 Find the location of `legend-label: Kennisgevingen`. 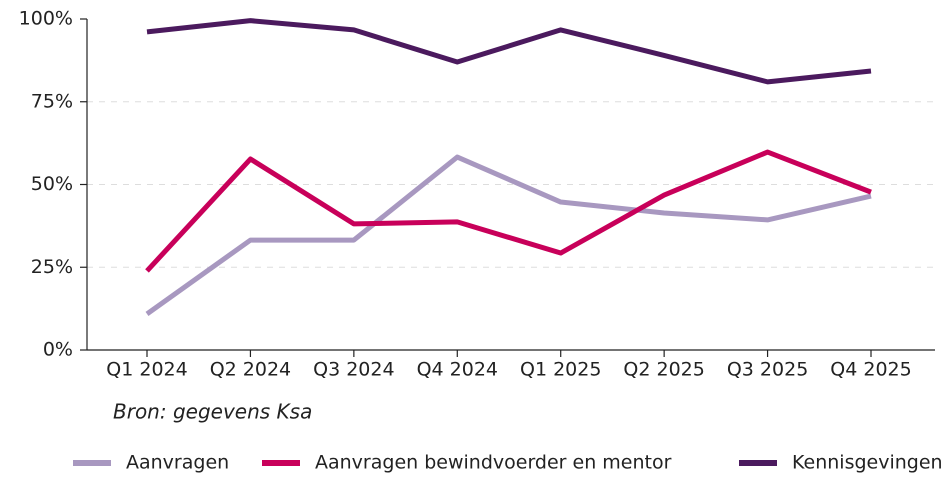

legend-label: Kennisgevingen is located at coordinates (867, 463).